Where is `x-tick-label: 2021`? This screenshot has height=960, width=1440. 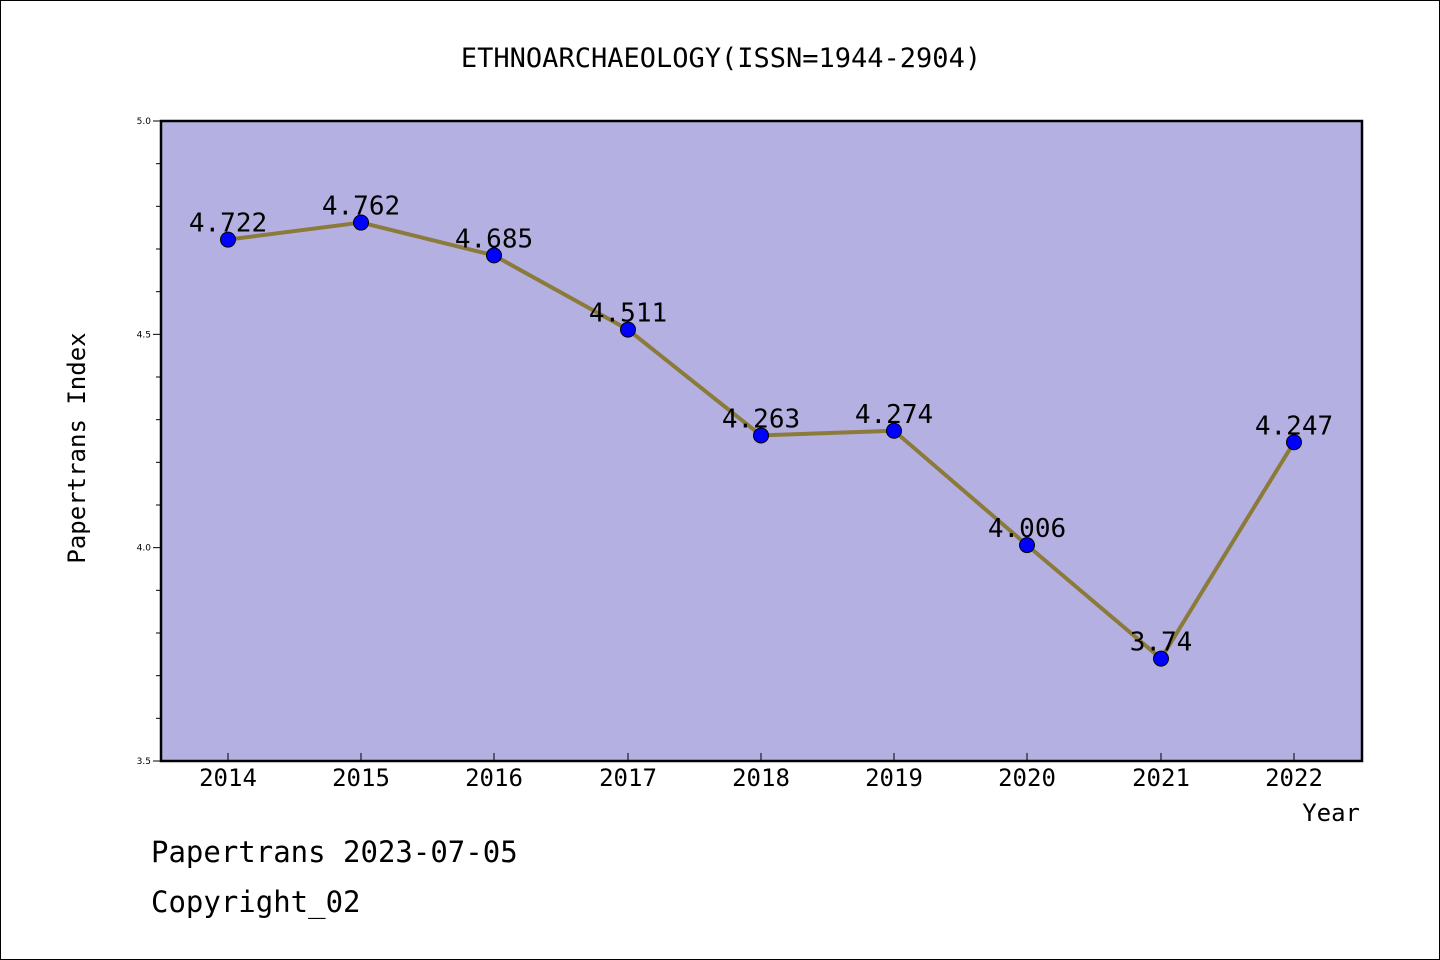 x-tick-label: 2021 is located at coordinates (1161, 778).